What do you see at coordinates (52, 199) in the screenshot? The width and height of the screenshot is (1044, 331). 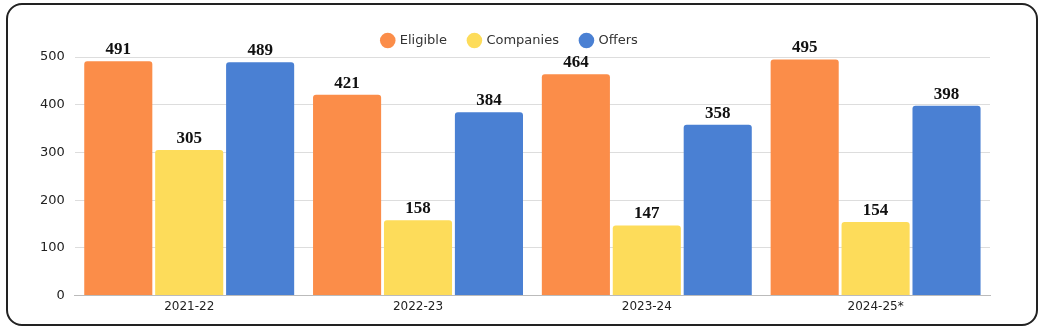 I see `y-tick-label: 200` at bounding box center [52, 199].